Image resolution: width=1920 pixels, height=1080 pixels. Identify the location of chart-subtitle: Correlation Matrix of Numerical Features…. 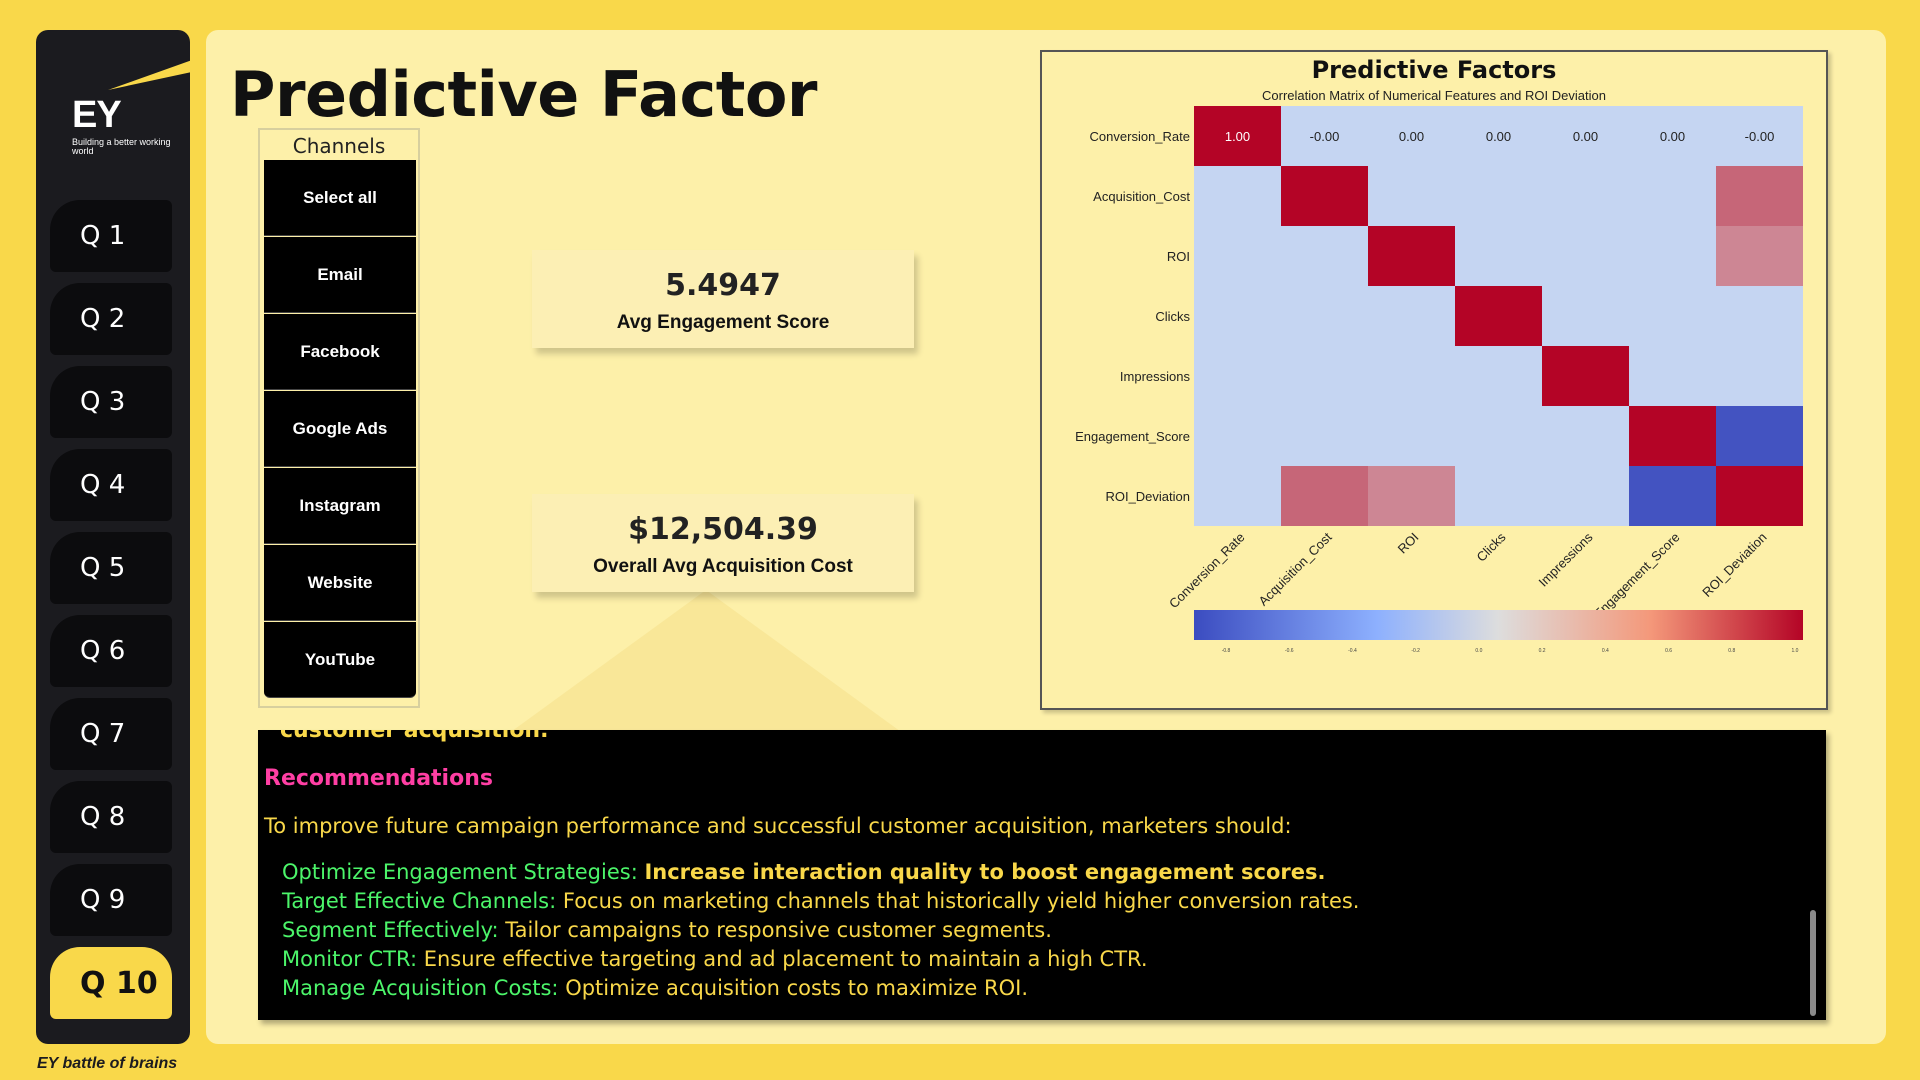
(1434, 95).